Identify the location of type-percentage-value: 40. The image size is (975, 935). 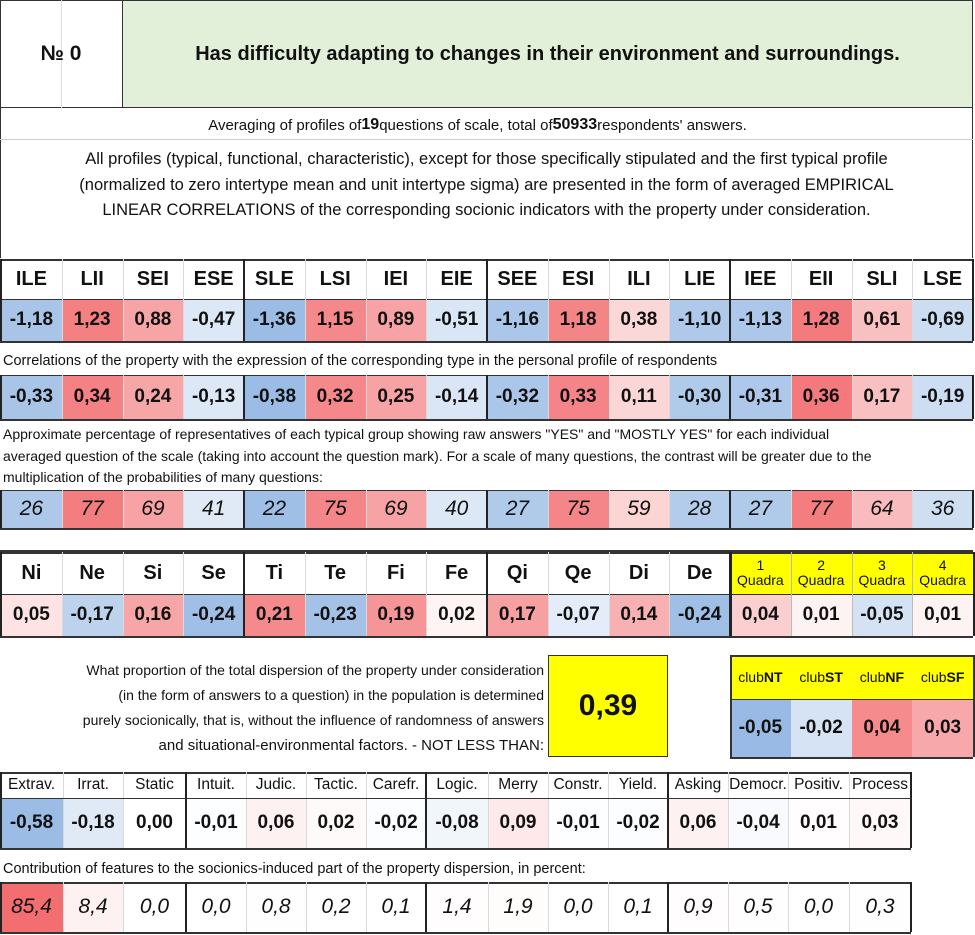
(456, 509).